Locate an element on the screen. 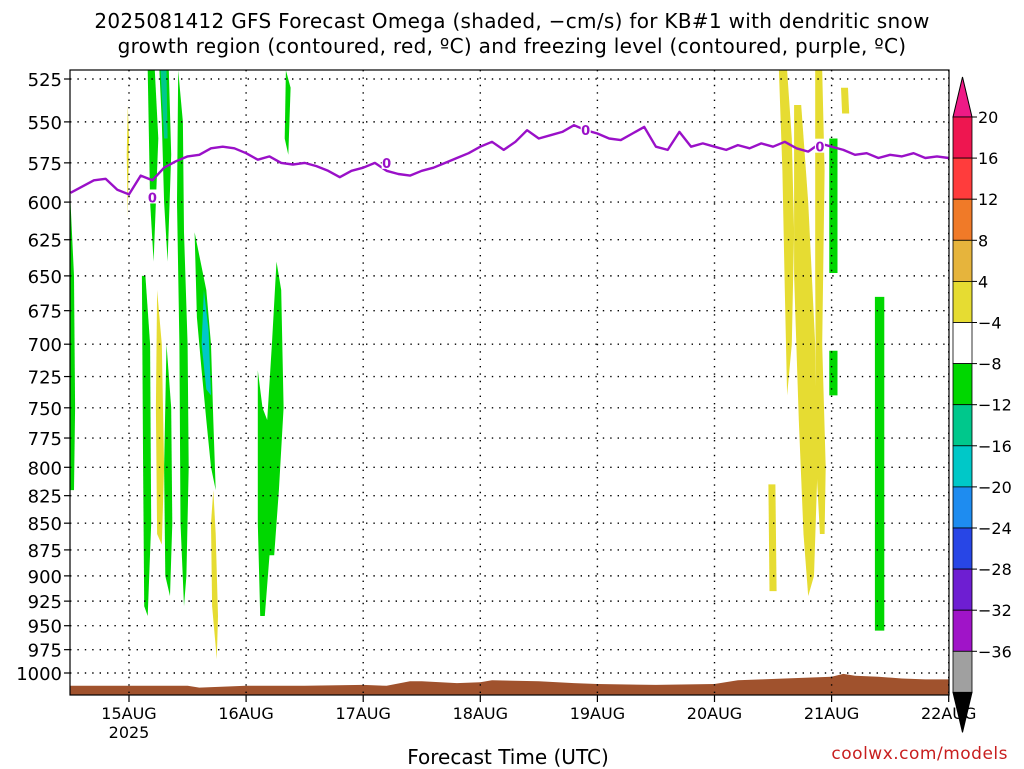 This screenshot has height=769, width=1024. colorbar-label: −8 is located at coordinates (990, 364).